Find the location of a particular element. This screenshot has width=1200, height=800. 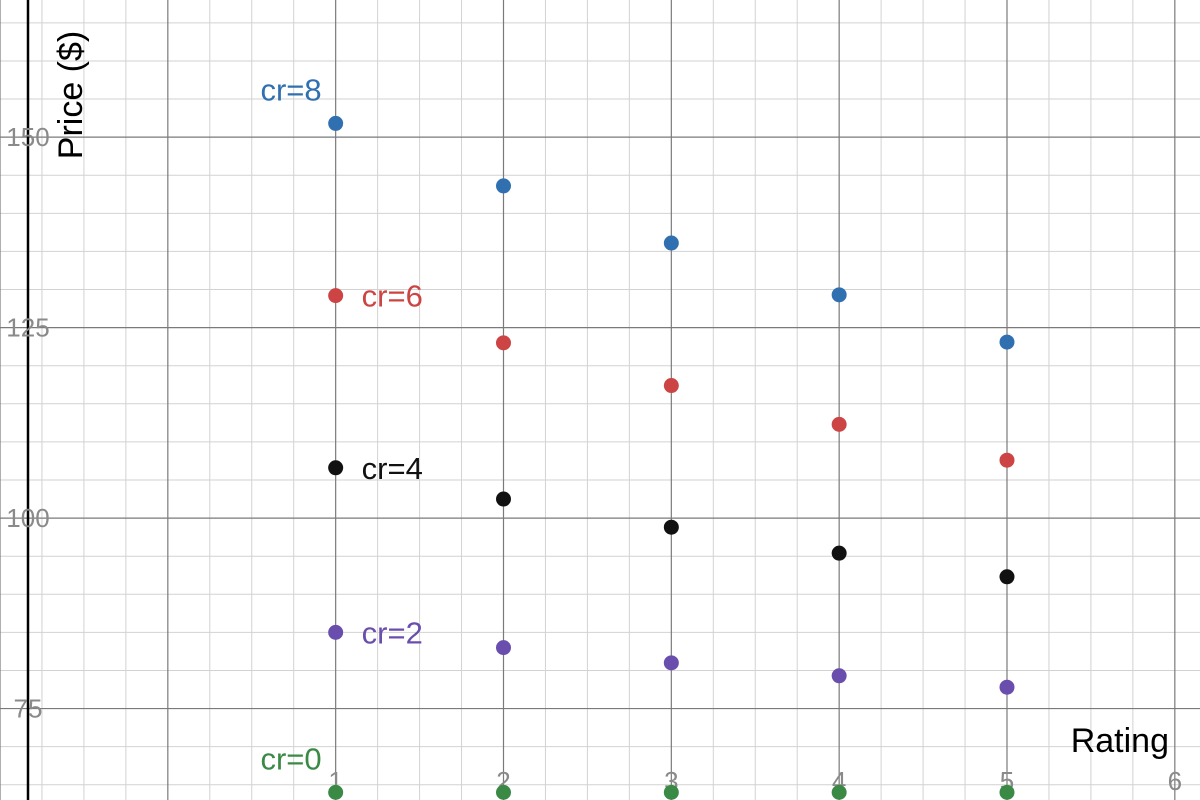

y-tick-label: 100 is located at coordinates (27, 518).